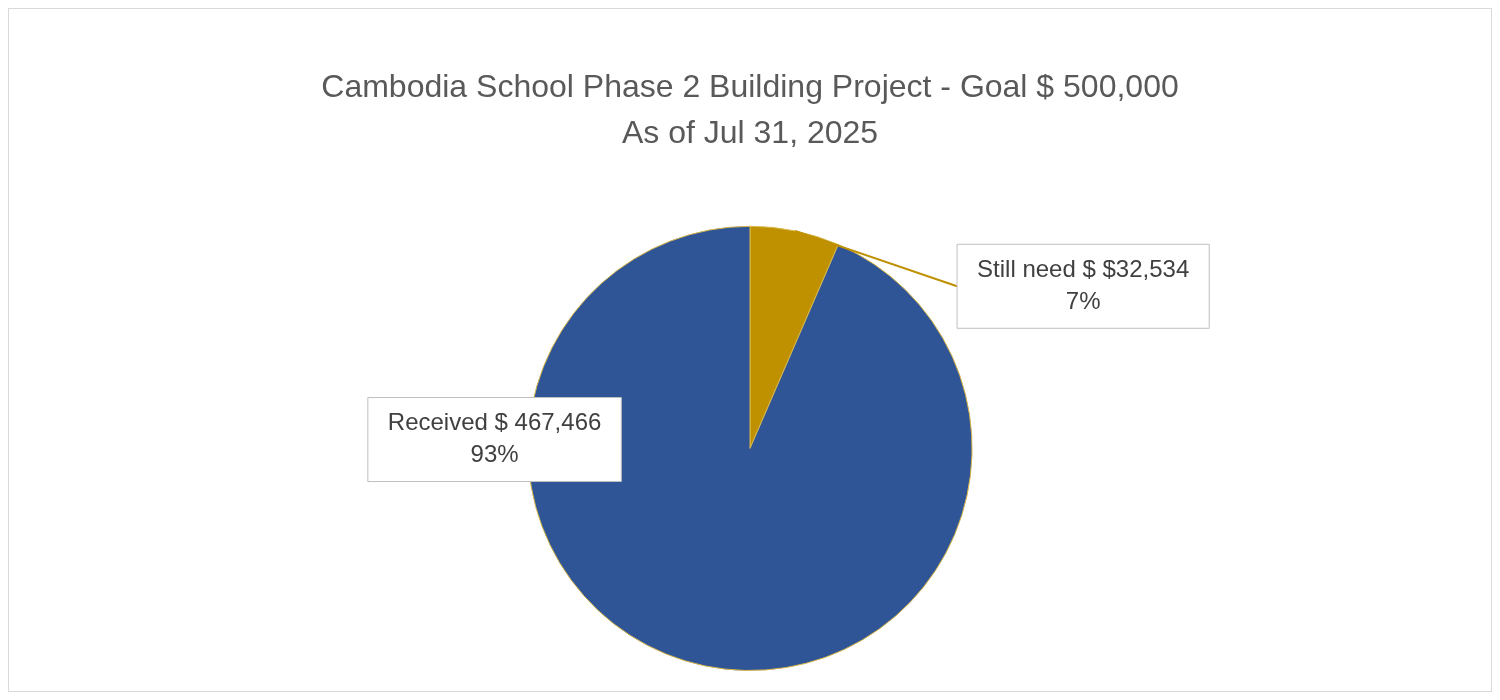  I want to click on slice-label: Still need $ $32,534 7%, so click(1083, 284).